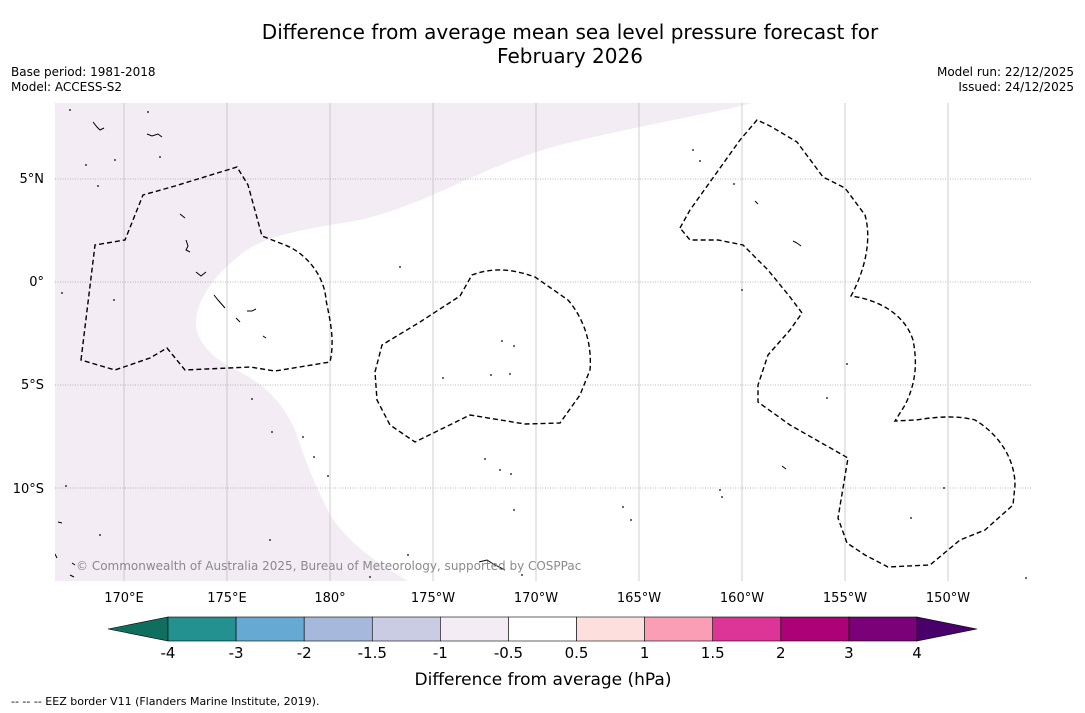 The image size is (1085, 713). I want to click on base-period: Base period: 1981-2018, so click(83, 72).